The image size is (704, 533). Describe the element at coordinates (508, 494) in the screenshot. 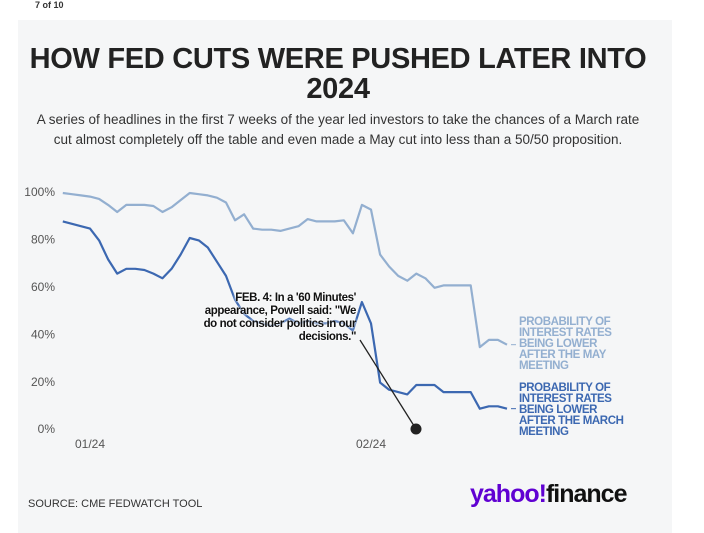

I see `logo-yahoo: yahoo!` at that location.